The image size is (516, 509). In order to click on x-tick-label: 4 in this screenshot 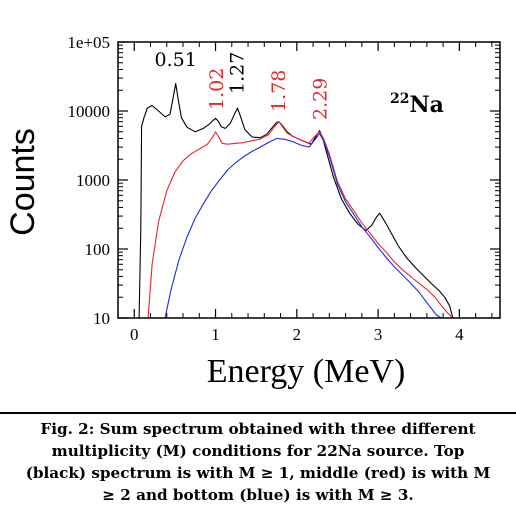, I will do `click(459, 334)`.